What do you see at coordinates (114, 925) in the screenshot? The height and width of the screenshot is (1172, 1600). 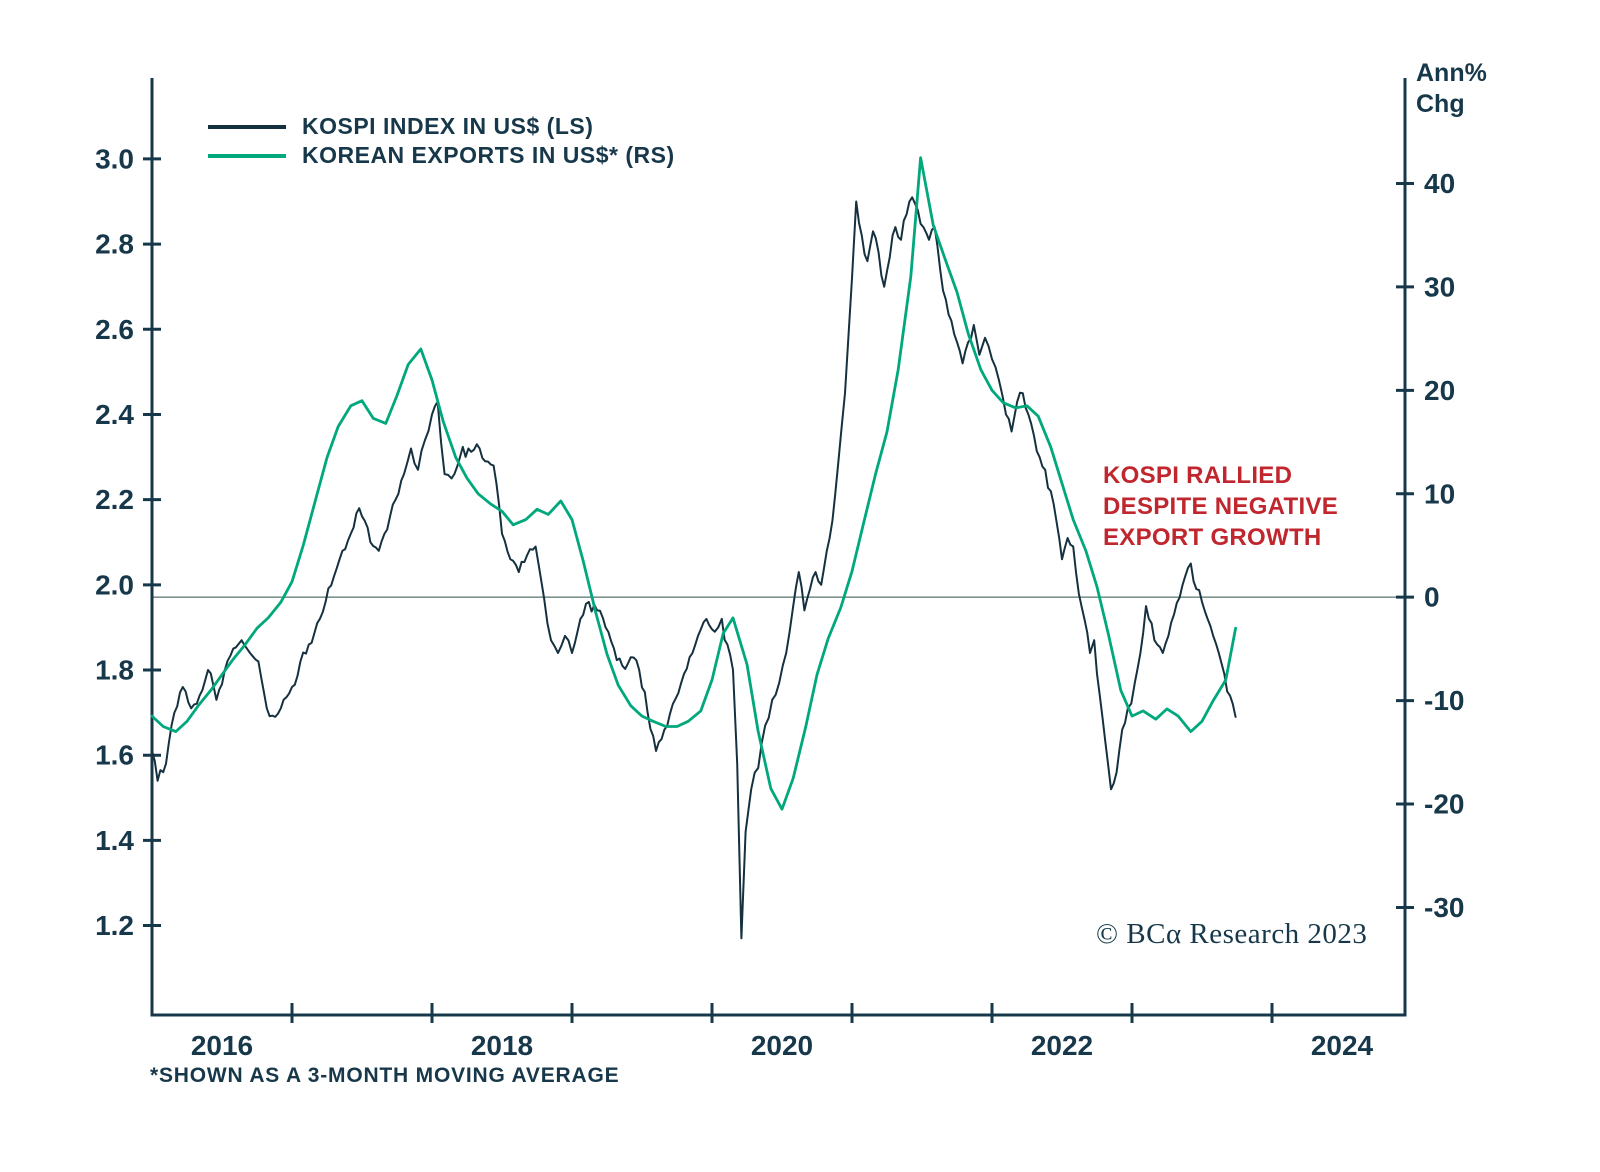 I see `left-axis-tick-label: 1.2` at bounding box center [114, 925].